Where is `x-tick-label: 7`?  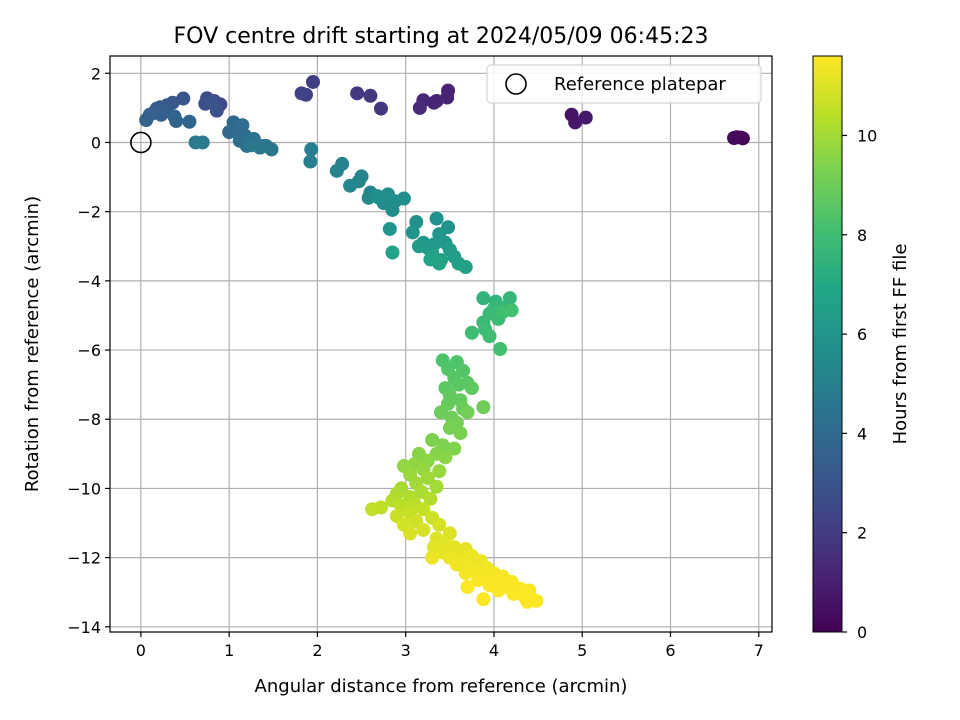 x-tick-label: 7 is located at coordinates (759, 650).